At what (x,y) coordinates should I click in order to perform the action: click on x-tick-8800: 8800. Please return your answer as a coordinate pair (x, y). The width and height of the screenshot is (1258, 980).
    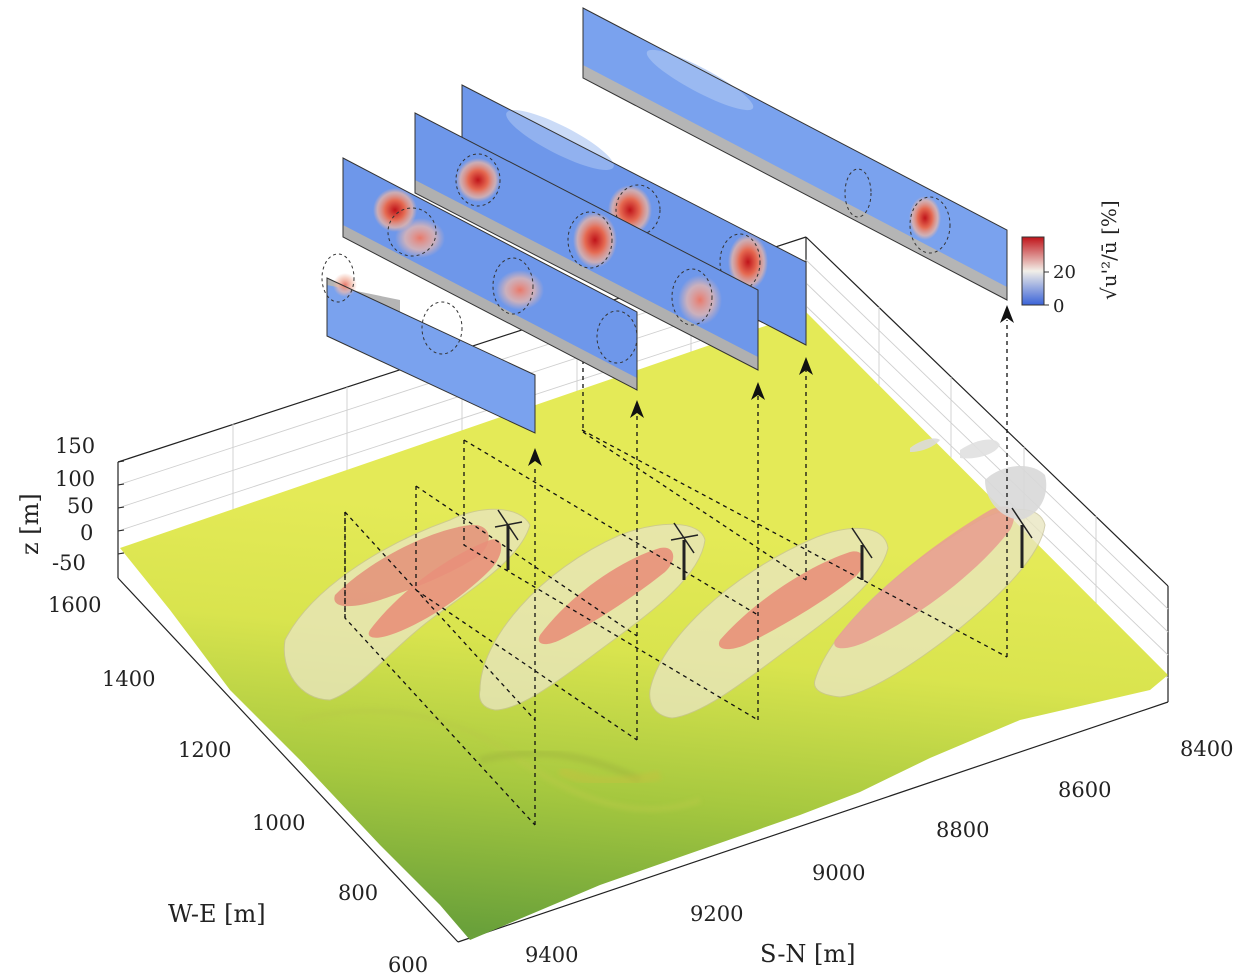
    Looking at the image, I should click on (962, 830).